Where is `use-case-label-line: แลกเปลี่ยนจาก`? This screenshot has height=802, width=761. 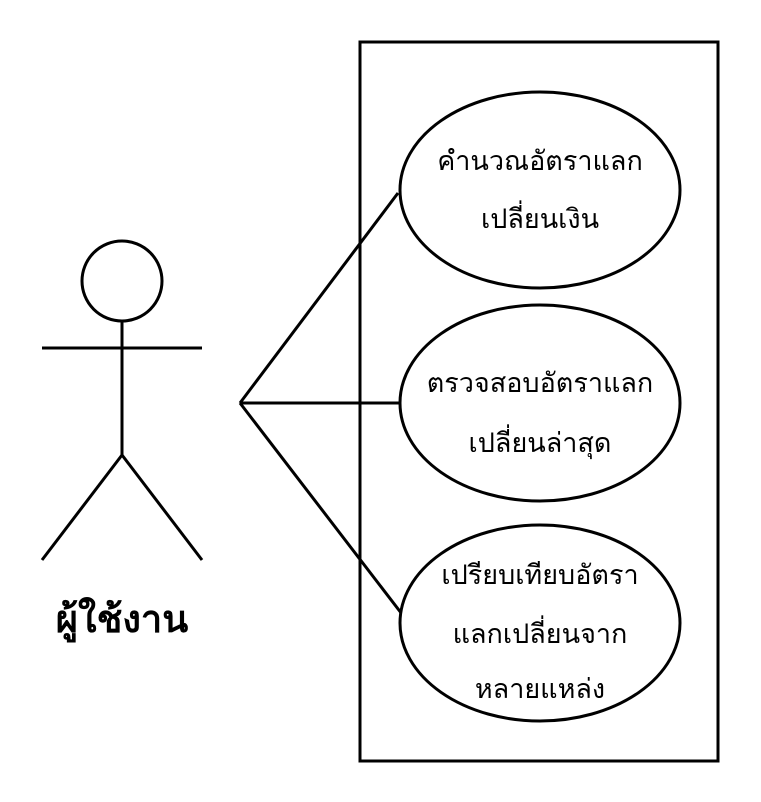 use-case-label-line: แลกเปลี่ยนจาก is located at coordinates (540, 632).